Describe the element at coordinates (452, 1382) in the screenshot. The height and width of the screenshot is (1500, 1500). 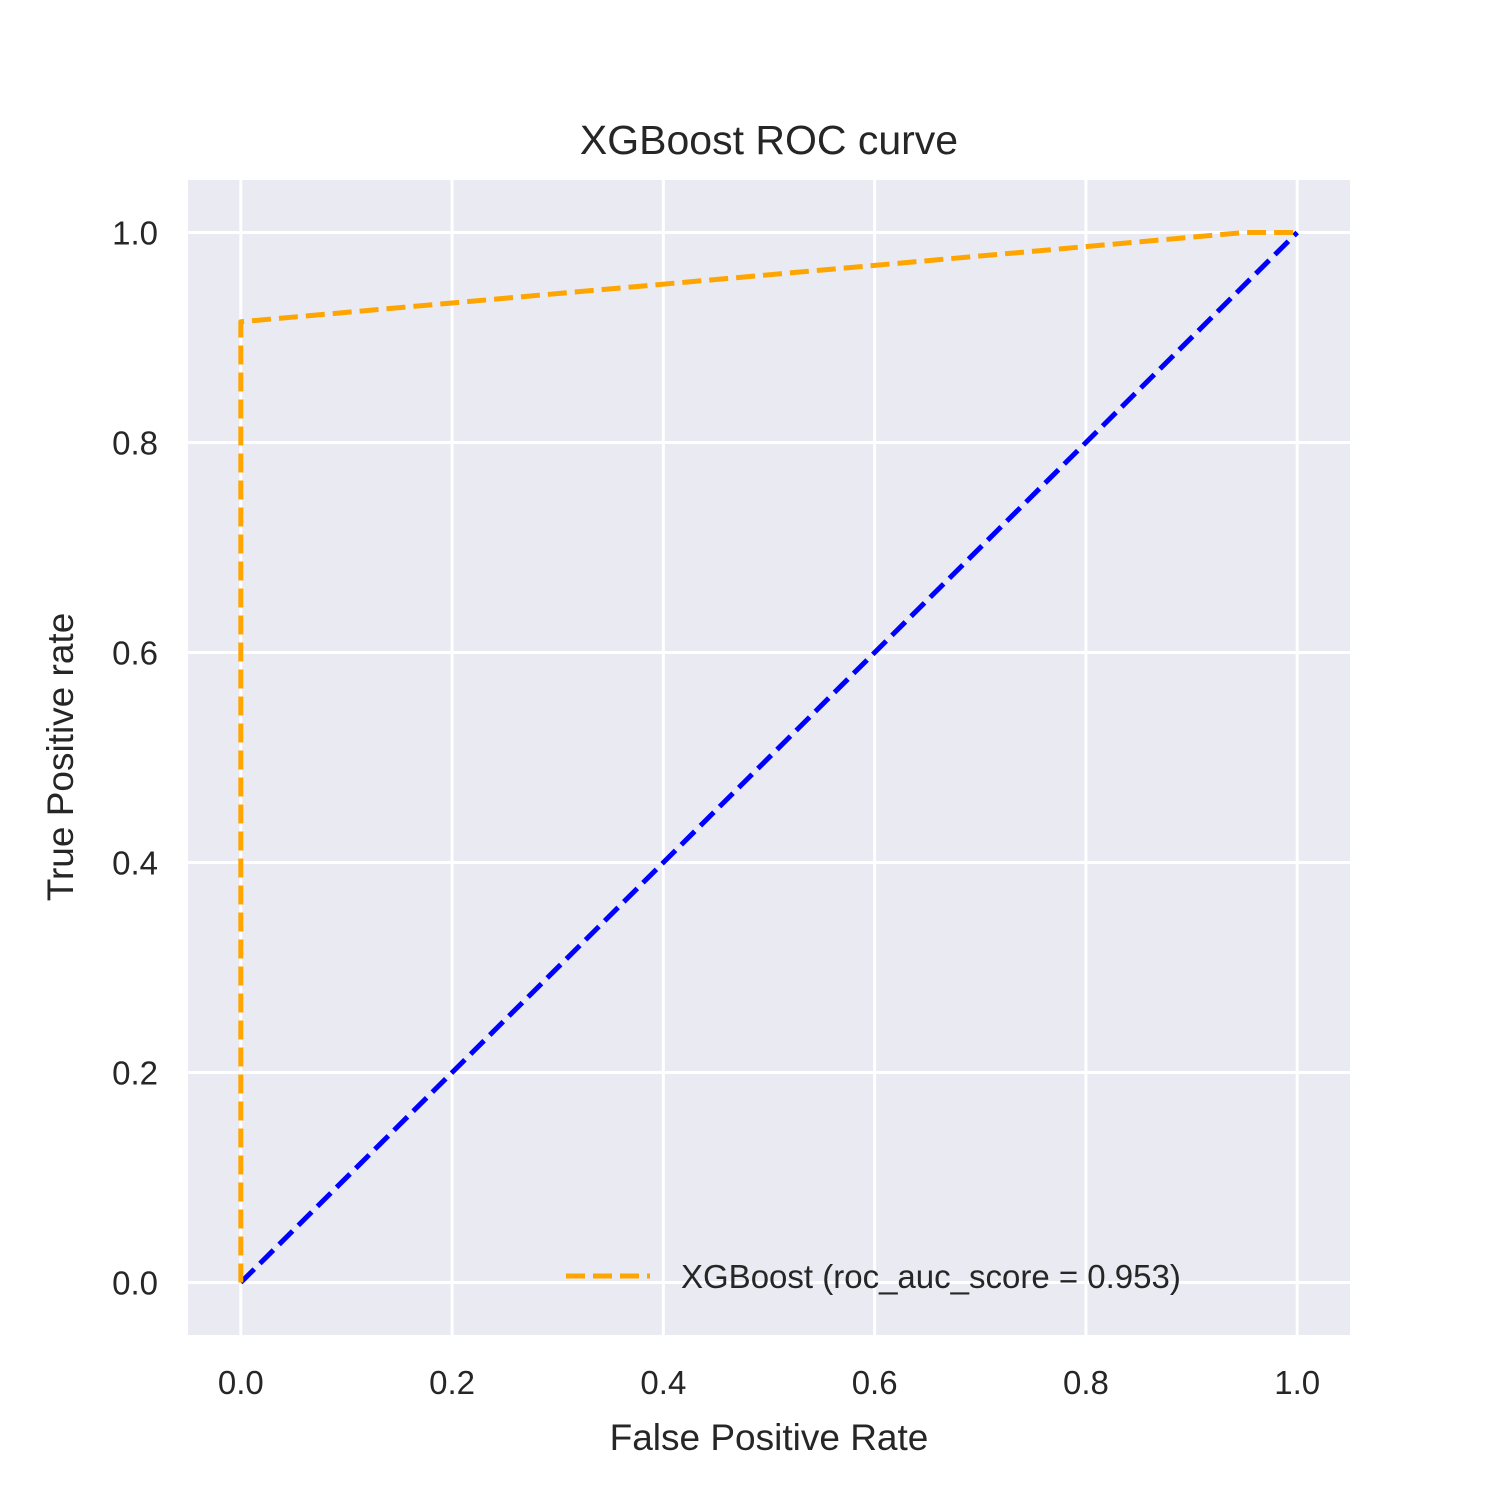
I see `x-tick-label: 0.2` at that location.